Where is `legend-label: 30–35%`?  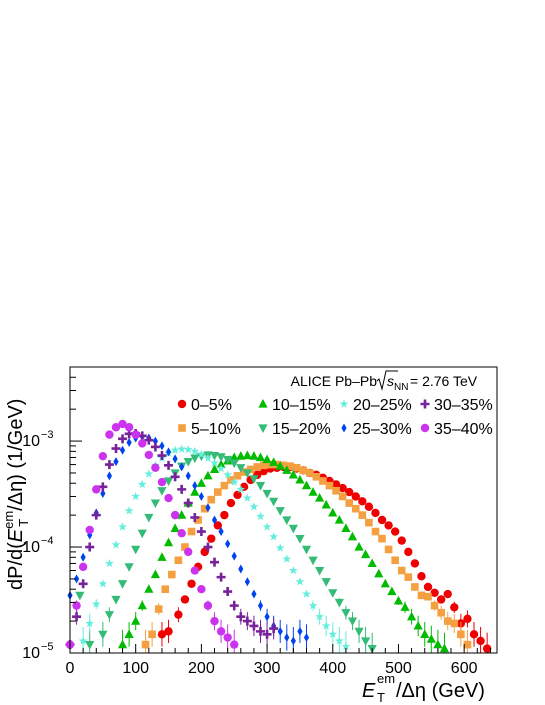 legend-label: 30–35% is located at coordinates (463, 405).